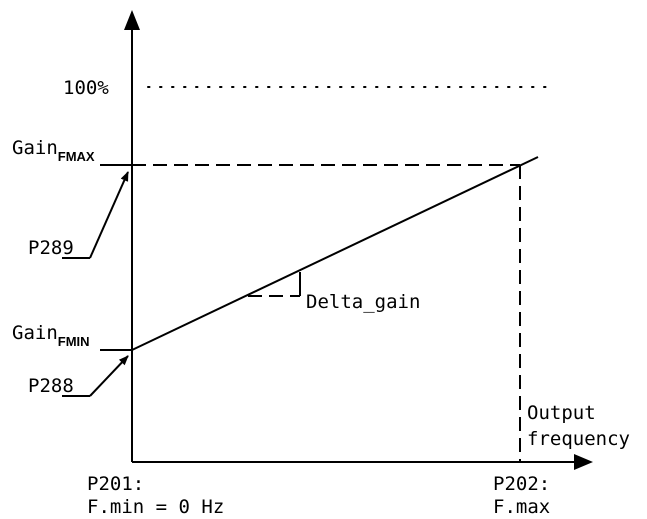 The image size is (647, 519). Describe the element at coordinates (53, 150) in the screenshot. I see `gain-fmax-label: GainFMAX` at that location.